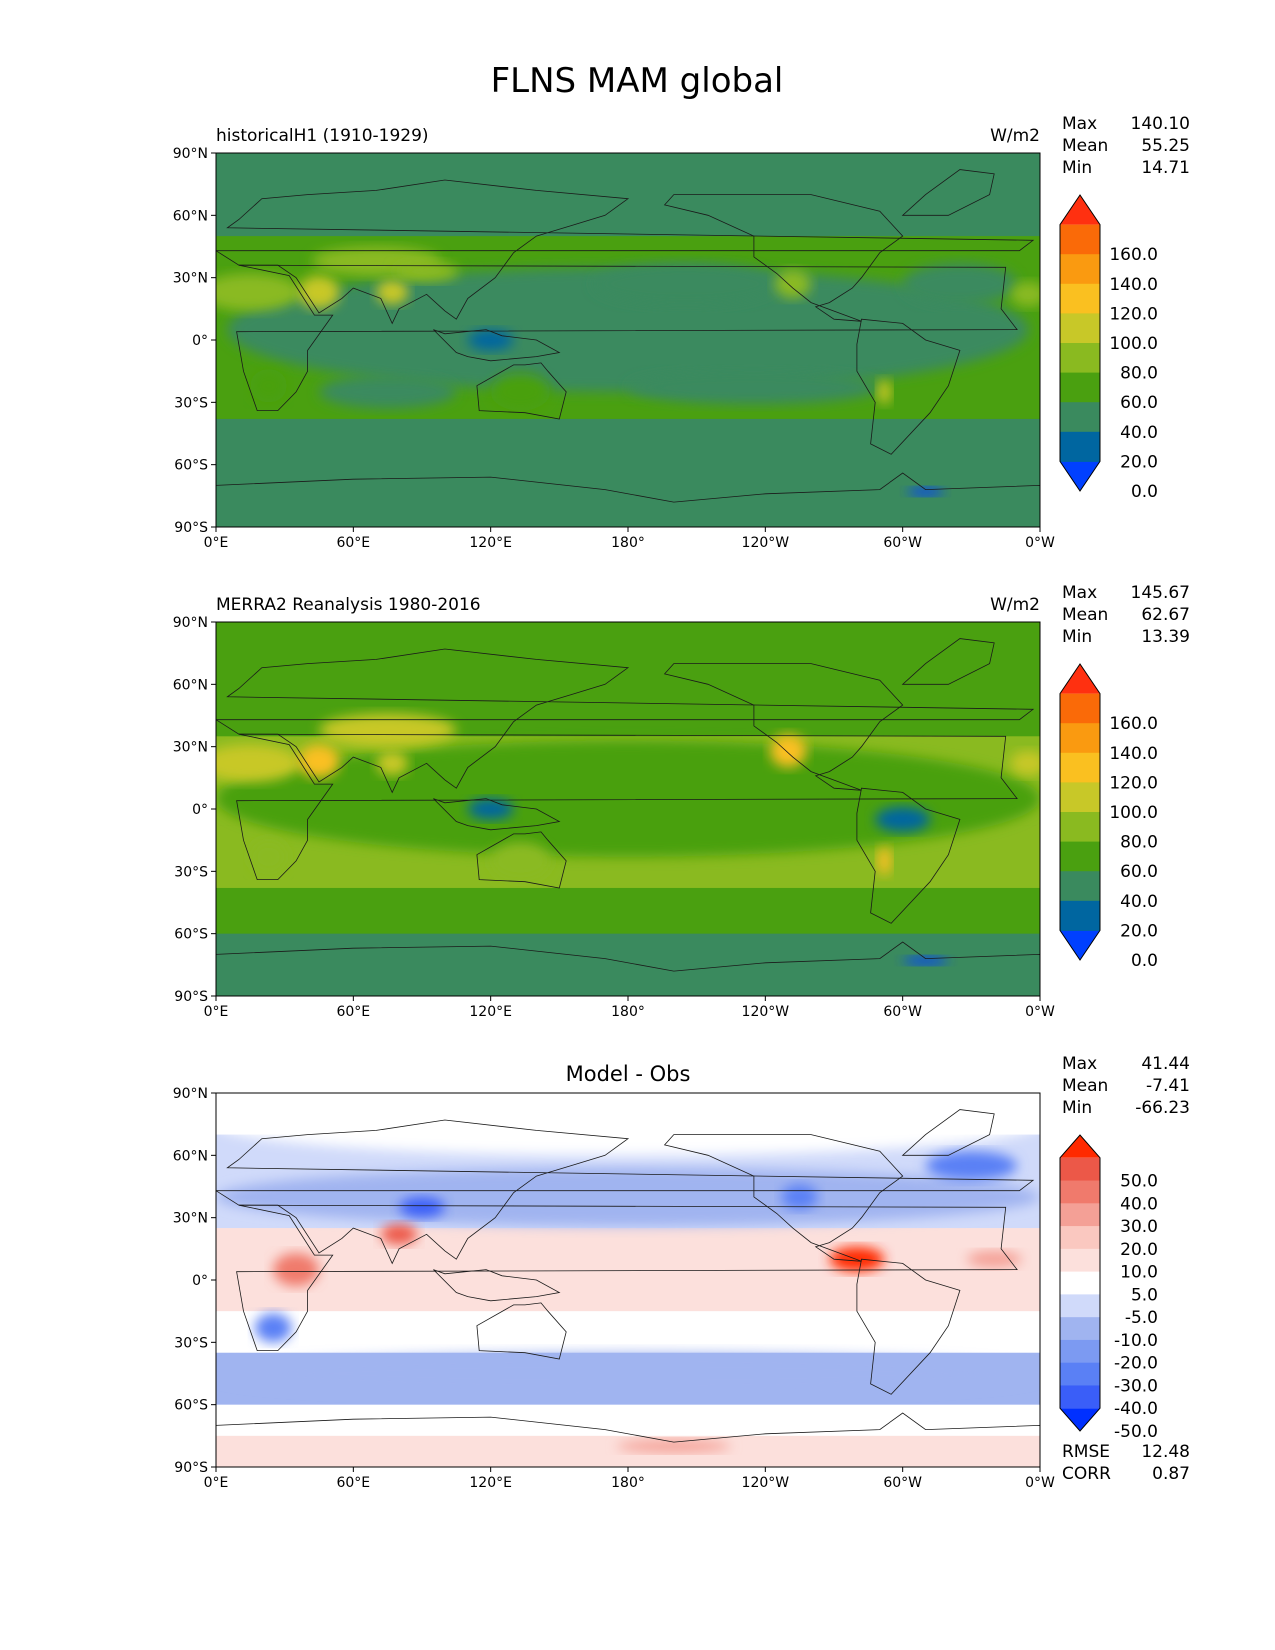 The image size is (1275, 1650). Describe the element at coordinates (1165, 168) in the screenshot. I see `stat-value: 14.71` at that location.